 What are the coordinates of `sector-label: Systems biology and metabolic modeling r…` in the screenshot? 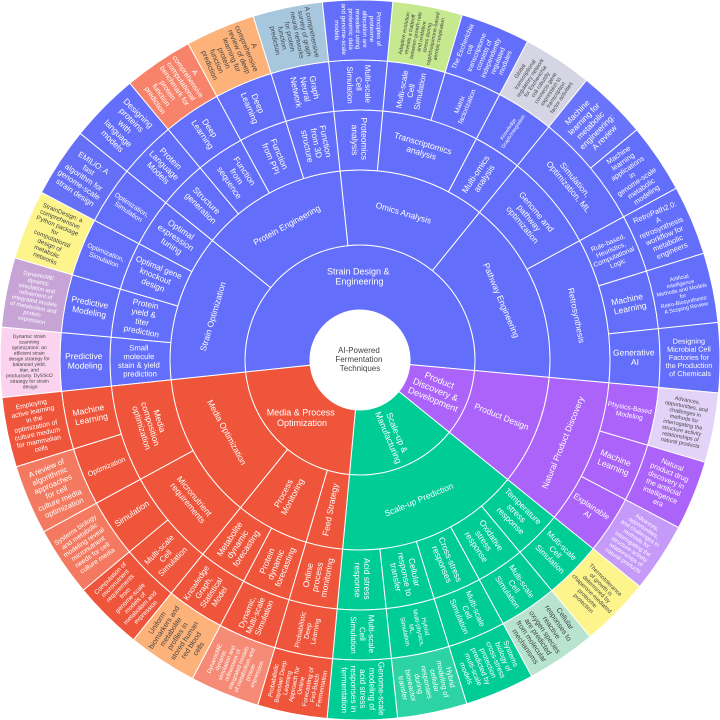 It's located at (86, 546).